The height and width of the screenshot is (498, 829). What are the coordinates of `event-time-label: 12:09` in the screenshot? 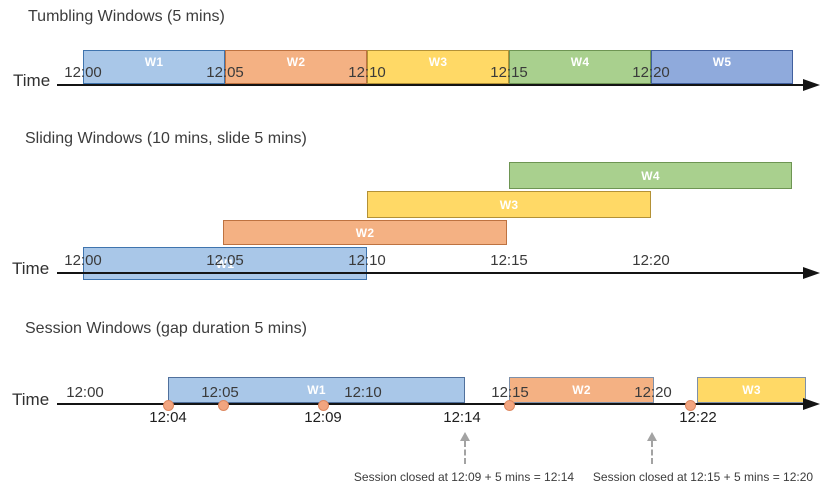 It's located at (323, 417).